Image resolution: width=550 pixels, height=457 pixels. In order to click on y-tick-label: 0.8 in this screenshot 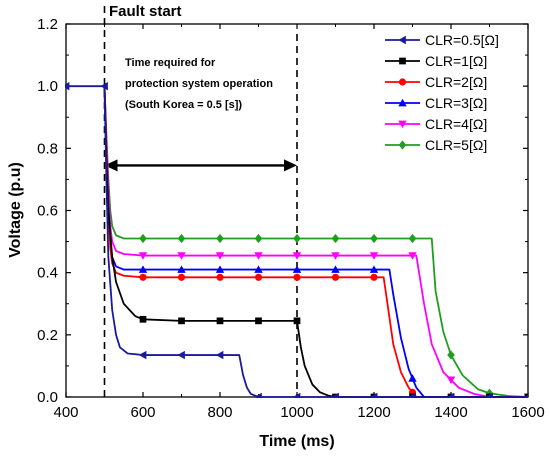, I will do `click(47, 148)`.